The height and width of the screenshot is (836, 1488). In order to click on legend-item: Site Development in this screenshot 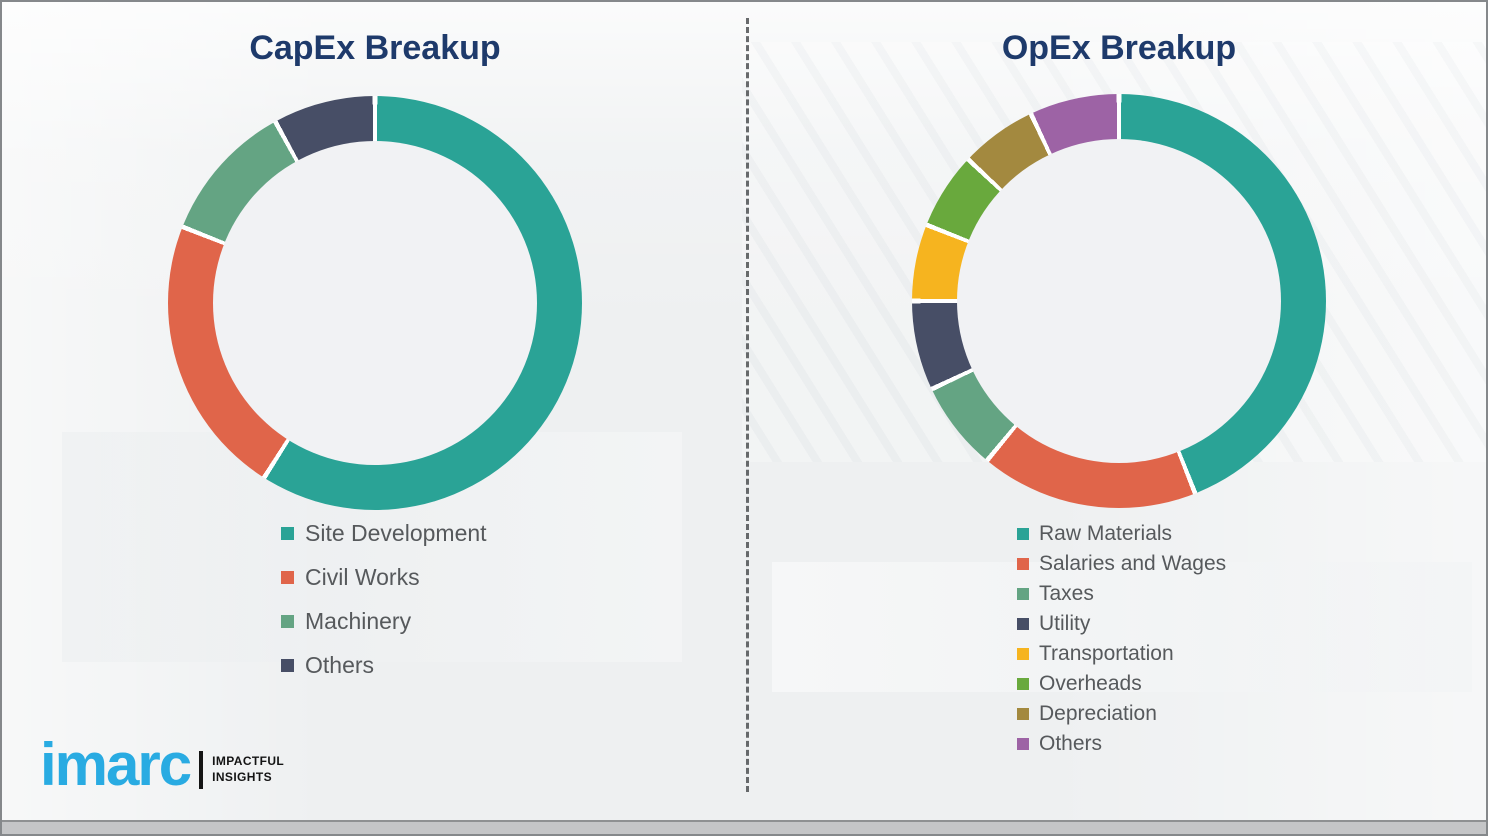, I will do `click(384, 533)`.